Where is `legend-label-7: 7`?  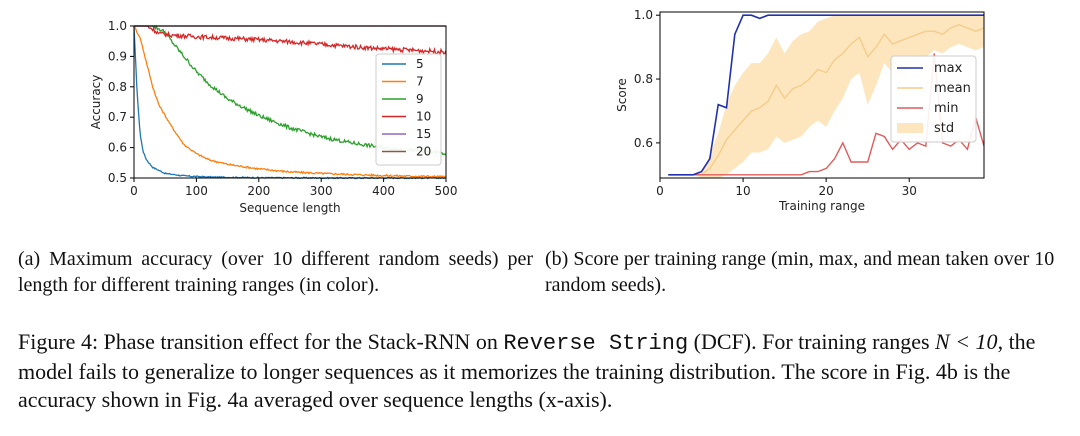
legend-label-7: 7 is located at coordinates (420, 82).